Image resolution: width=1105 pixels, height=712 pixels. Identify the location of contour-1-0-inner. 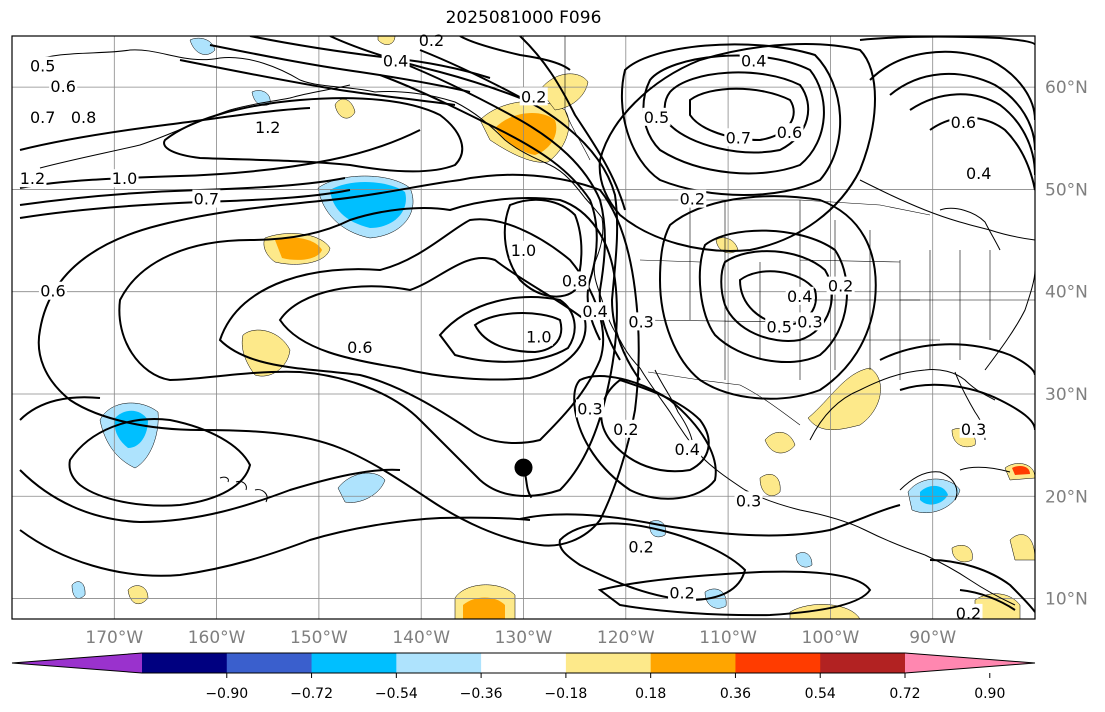
(518, 333).